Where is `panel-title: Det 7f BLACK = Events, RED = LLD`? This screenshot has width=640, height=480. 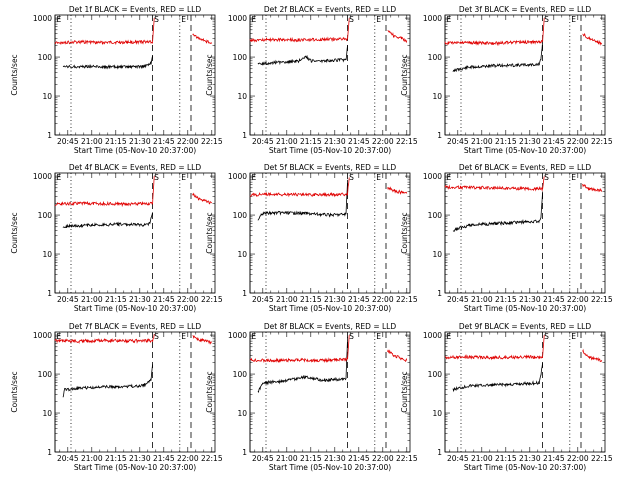
panel-title: Det 7f BLACK = Events, RED = LLD is located at coordinates (135, 326).